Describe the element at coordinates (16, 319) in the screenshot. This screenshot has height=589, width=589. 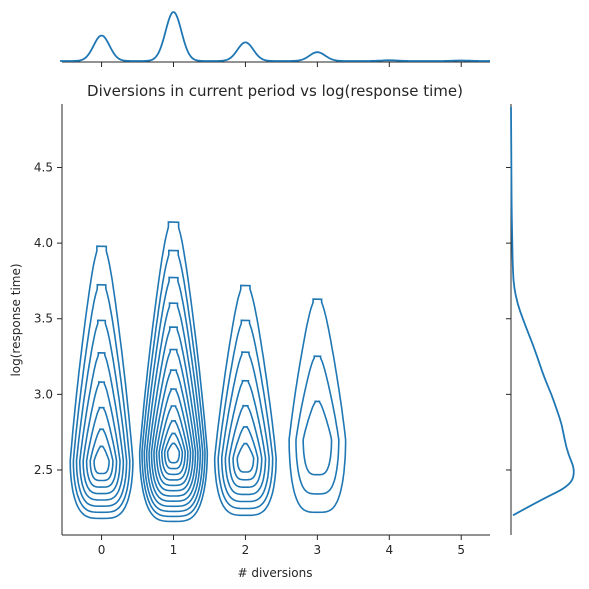
I see `y-axis-label: log(response time)` at that location.